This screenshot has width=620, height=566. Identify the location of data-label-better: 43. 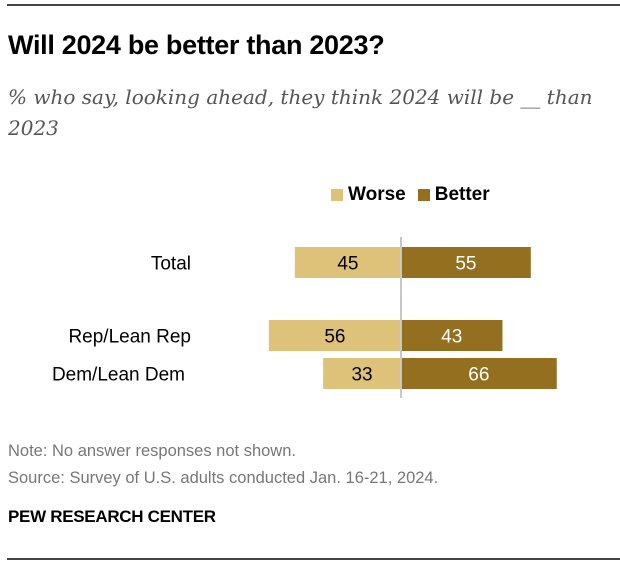
(451, 337).